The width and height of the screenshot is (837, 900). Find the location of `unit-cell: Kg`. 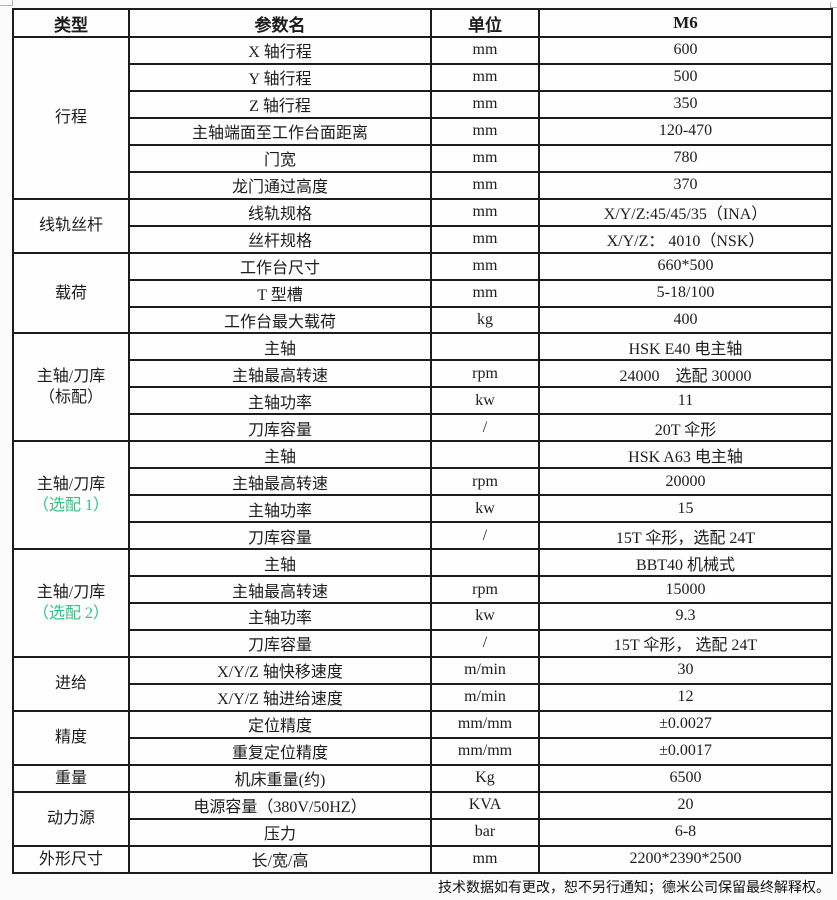

unit-cell: Kg is located at coordinates (485, 778).